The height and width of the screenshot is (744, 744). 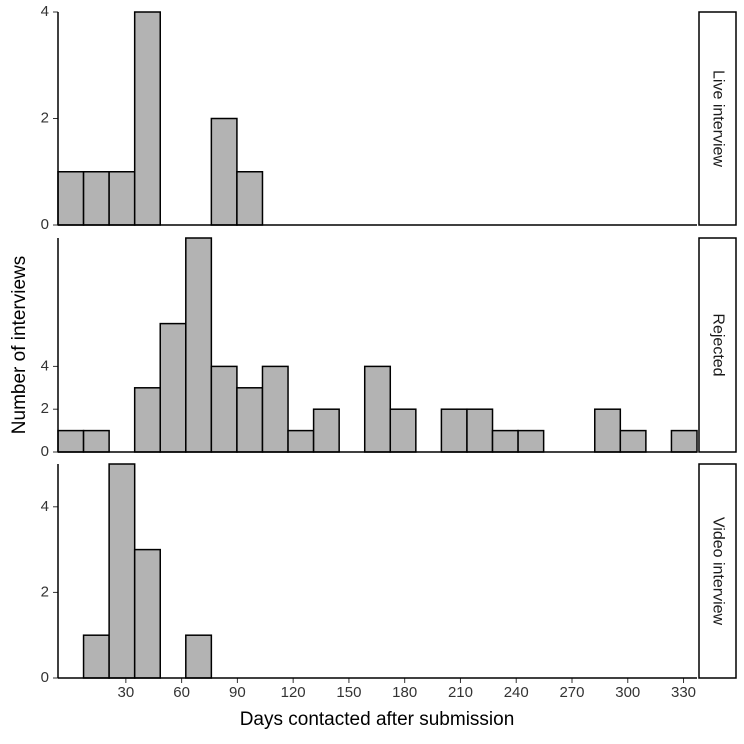 I want to click on y-axis-label: Number of interviews, so click(x=19, y=345).